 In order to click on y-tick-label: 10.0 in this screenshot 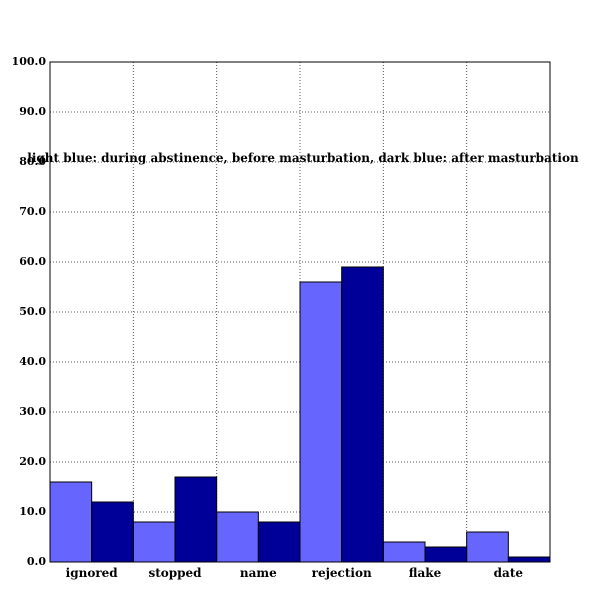, I will do `click(32, 511)`.